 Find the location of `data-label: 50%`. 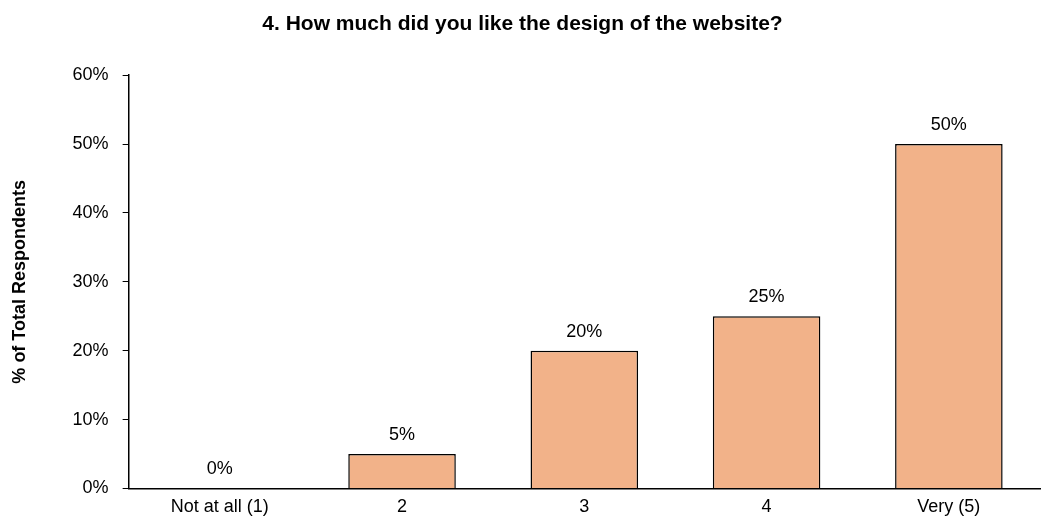

data-label: 50% is located at coordinates (948, 124).